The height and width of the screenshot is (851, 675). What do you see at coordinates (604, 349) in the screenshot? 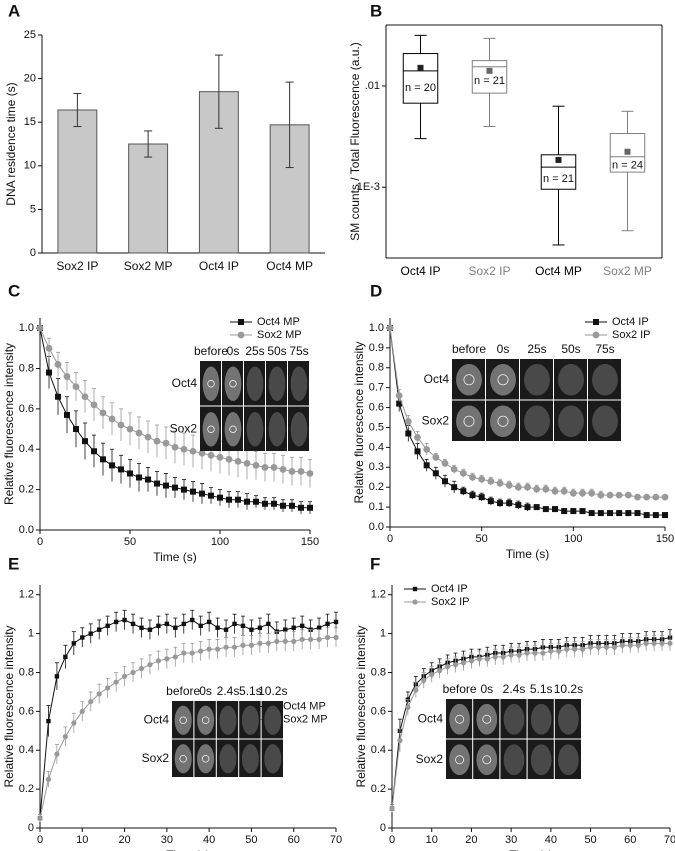
I see `inset-column-label: 75s` at bounding box center [604, 349].